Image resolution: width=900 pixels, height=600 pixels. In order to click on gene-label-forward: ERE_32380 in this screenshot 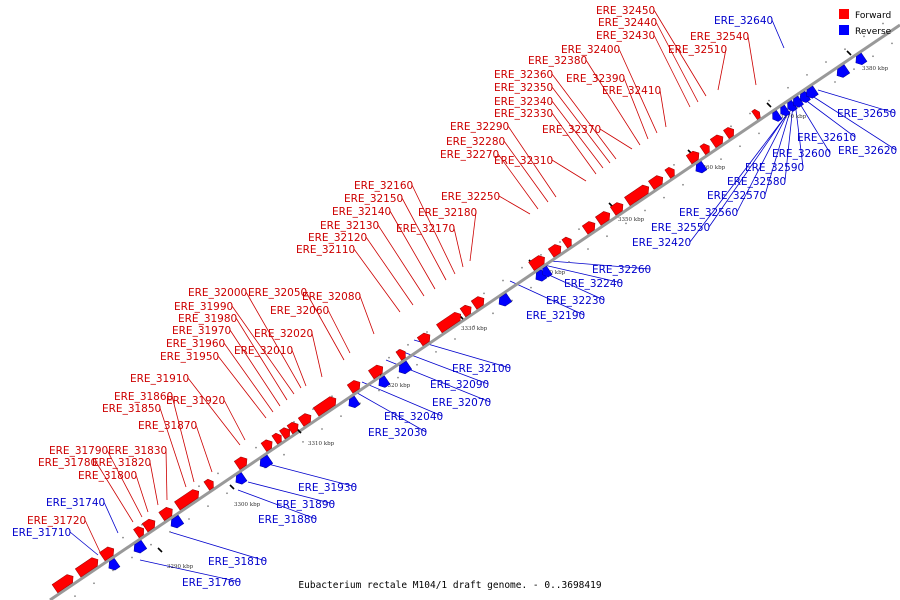, I will do `click(557, 61)`.